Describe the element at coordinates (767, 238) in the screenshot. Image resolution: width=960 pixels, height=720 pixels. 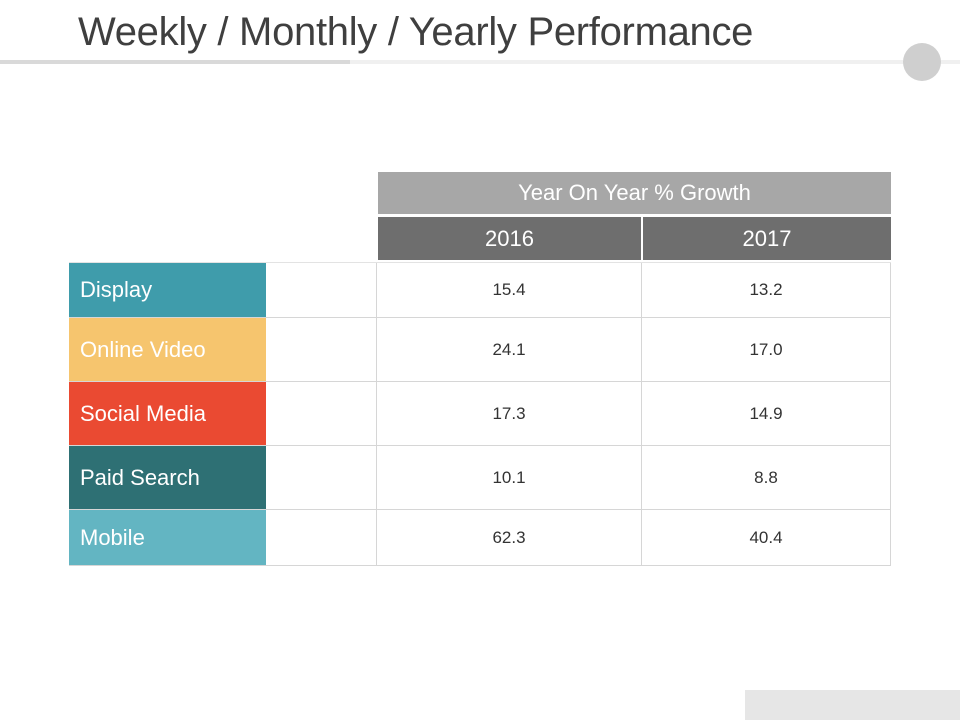
I see `column-header-2017: 2017` at that location.